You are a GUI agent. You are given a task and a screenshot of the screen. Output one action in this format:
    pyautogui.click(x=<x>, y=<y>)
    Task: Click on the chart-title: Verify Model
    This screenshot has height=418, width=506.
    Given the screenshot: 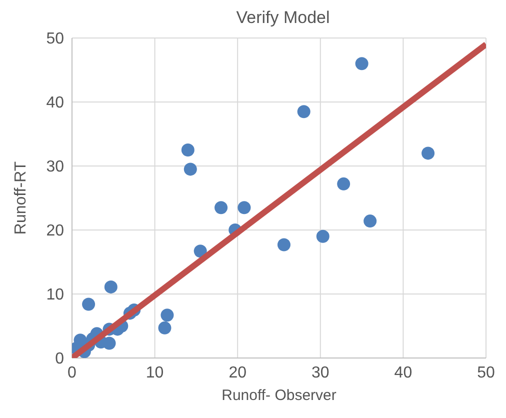 What is the action you would take?
    pyautogui.click(x=283, y=18)
    